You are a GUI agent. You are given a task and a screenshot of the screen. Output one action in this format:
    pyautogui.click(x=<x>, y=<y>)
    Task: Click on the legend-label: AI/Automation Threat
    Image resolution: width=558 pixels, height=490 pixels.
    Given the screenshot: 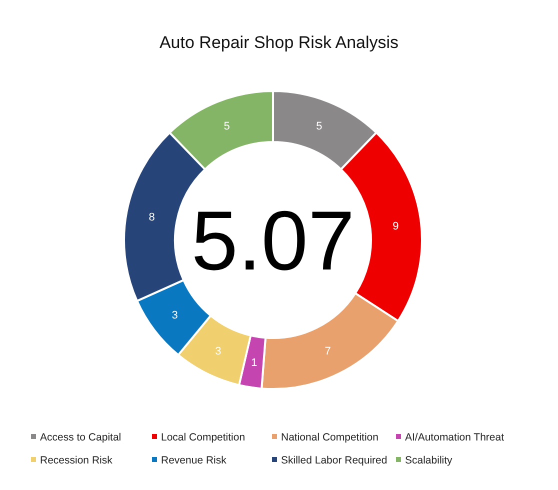 What is the action you would take?
    pyautogui.click(x=454, y=438)
    